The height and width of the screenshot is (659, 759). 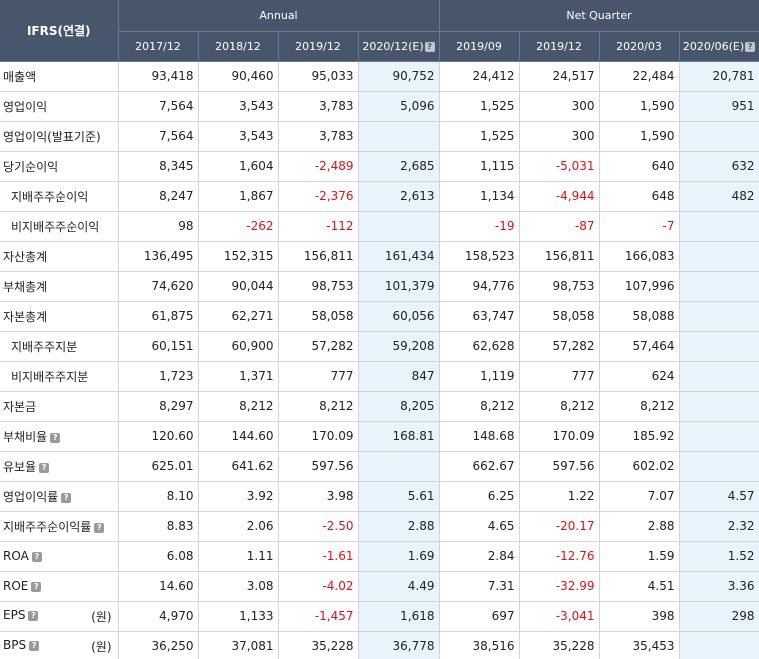 I want to click on value-cell: 60,900, so click(x=238, y=346).